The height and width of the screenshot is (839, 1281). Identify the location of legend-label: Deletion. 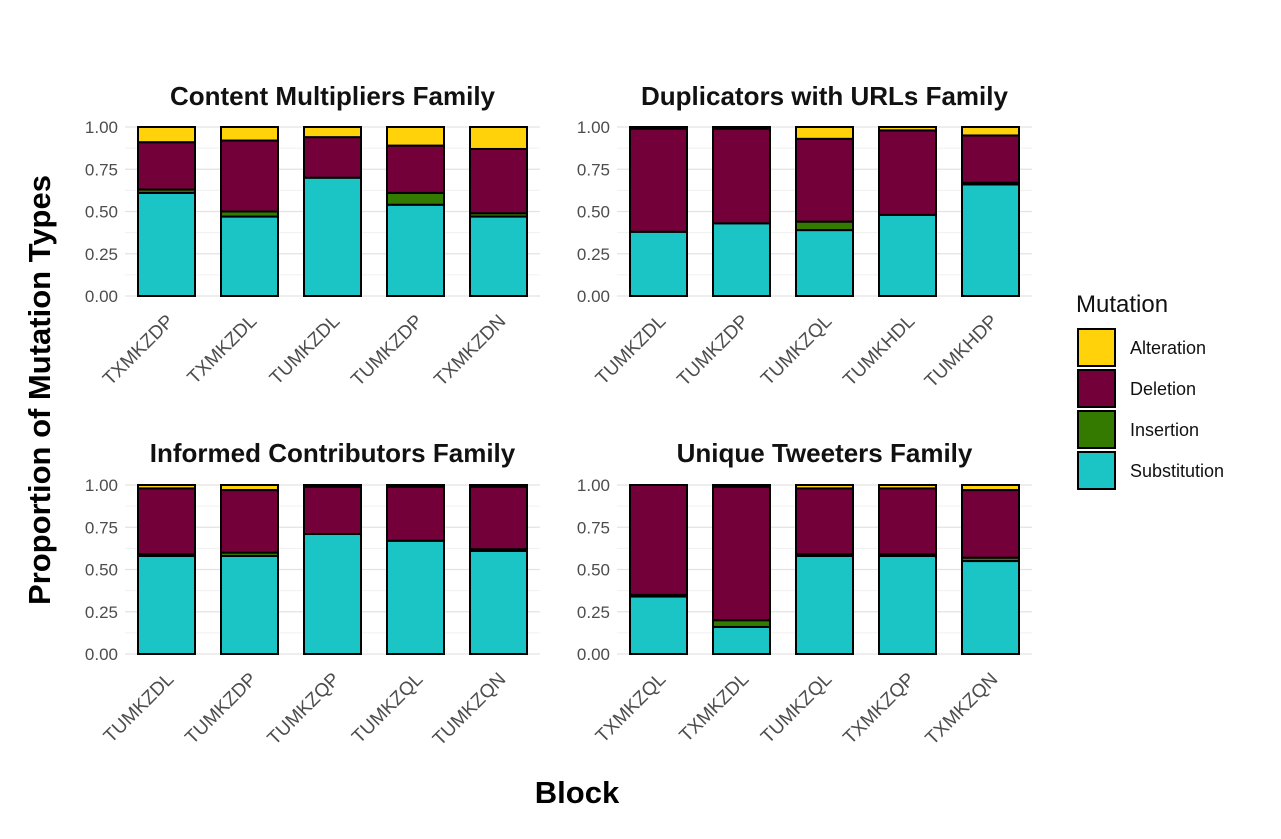
(1163, 389).